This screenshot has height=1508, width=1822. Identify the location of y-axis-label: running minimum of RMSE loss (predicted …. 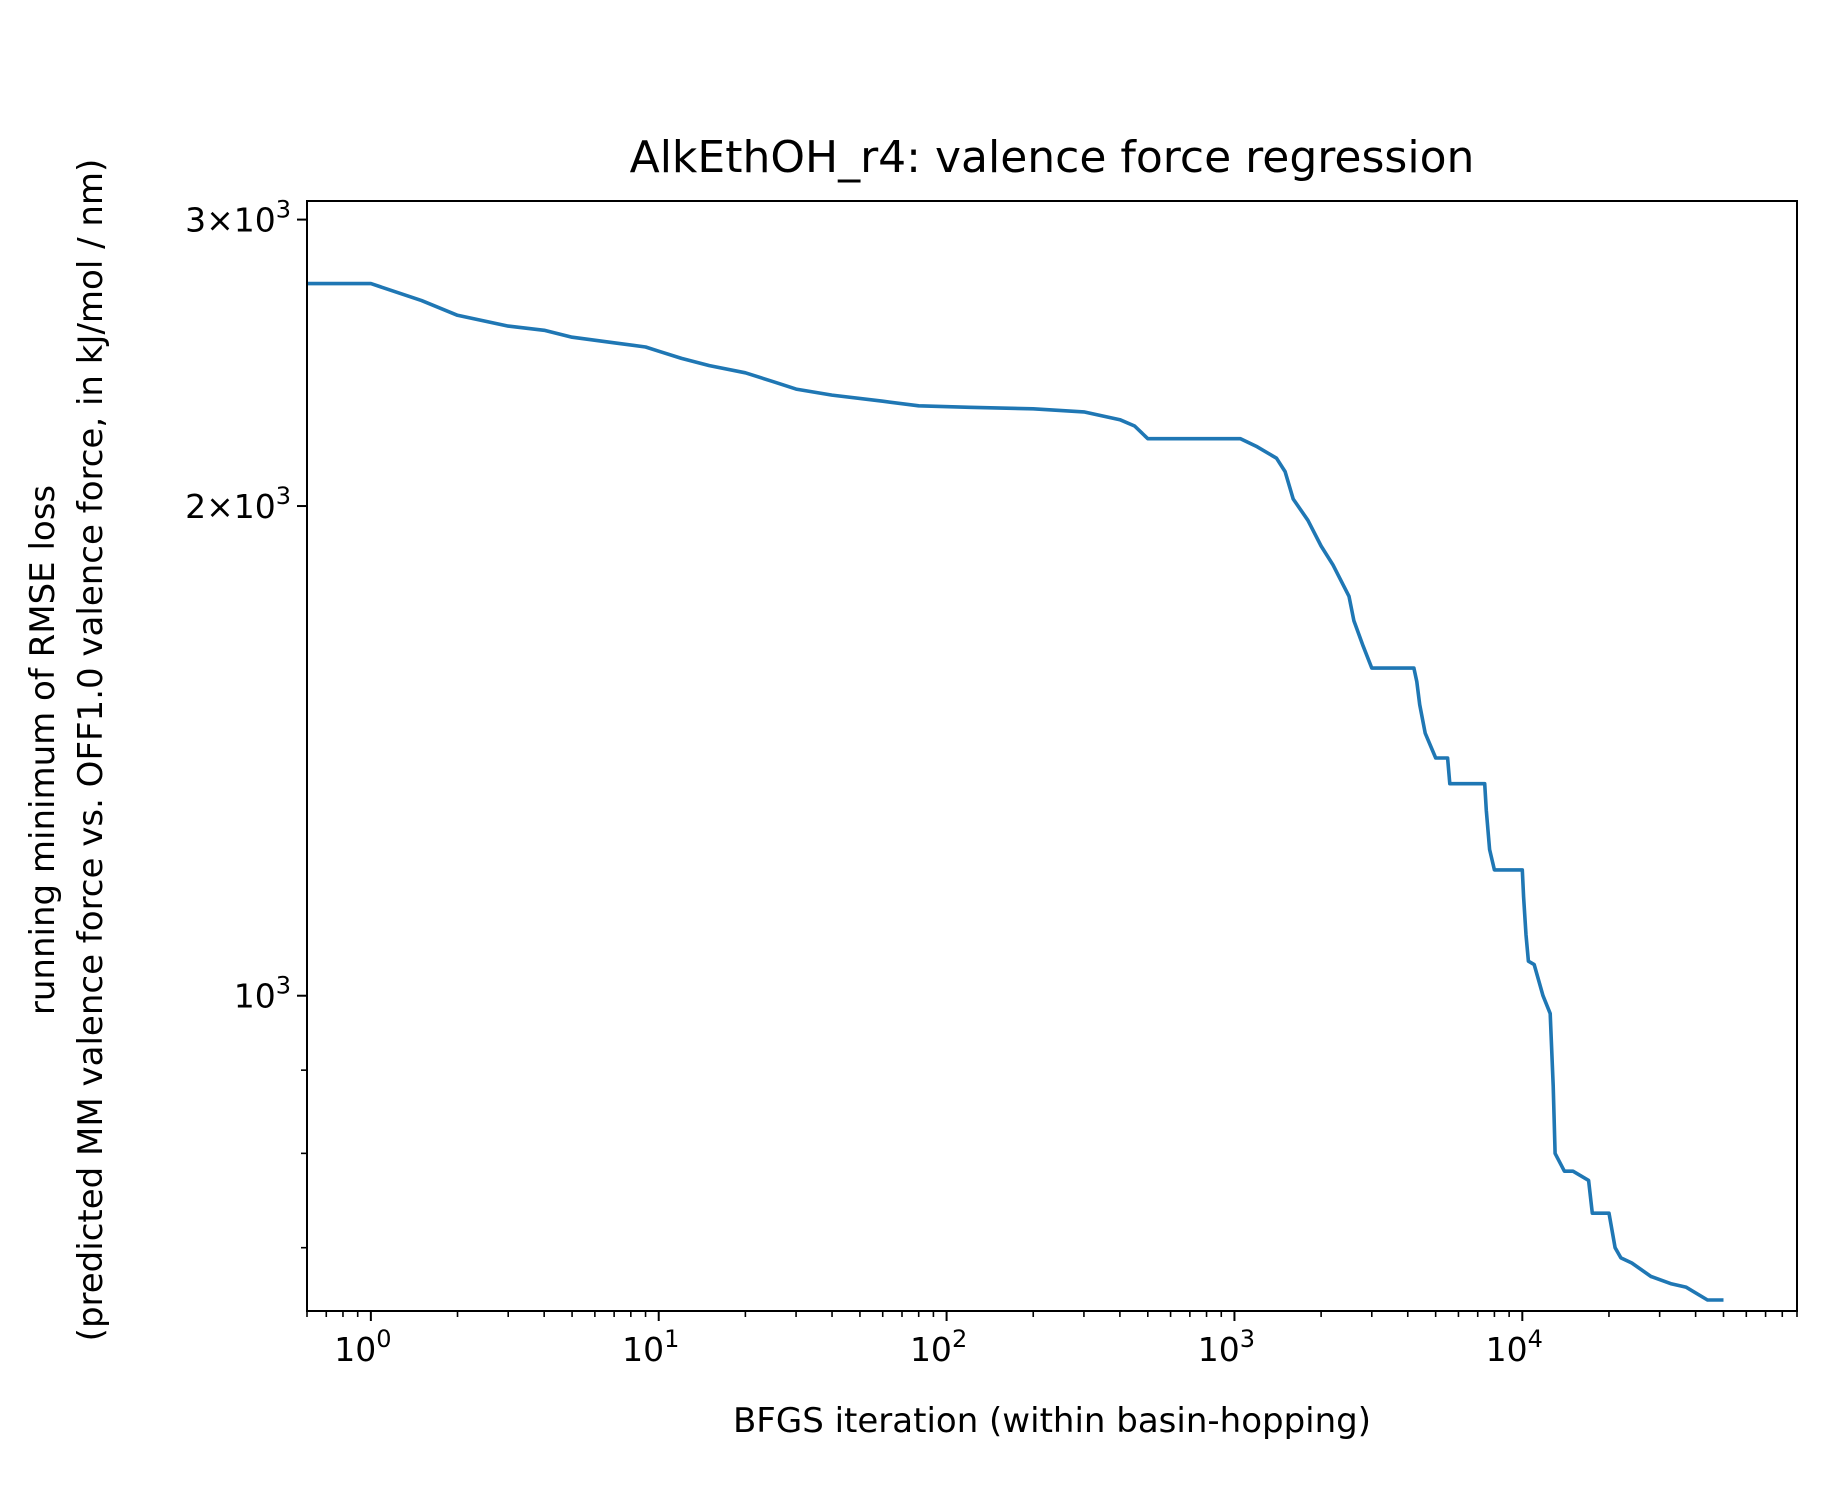
(67, 750).